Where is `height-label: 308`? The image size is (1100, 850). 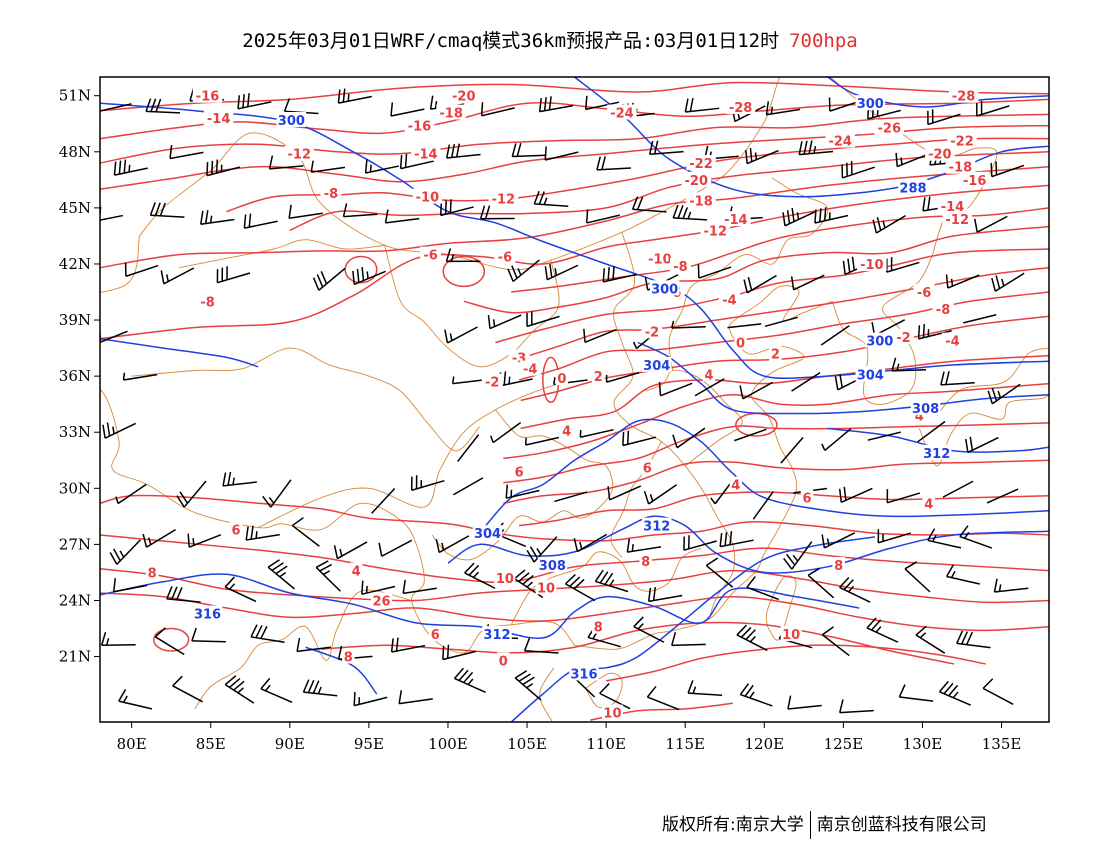
height-label: 308 is located at coordinates (552, 566).